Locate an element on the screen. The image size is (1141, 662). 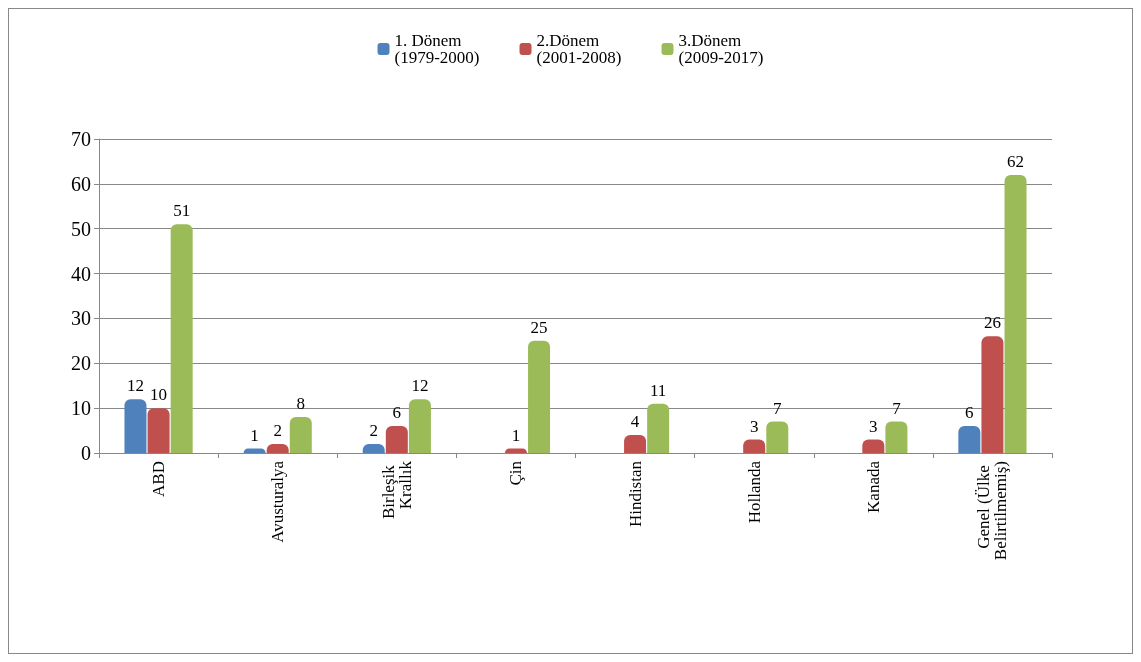
x-tick-label: Kanada is located at coordinates (873, 486).